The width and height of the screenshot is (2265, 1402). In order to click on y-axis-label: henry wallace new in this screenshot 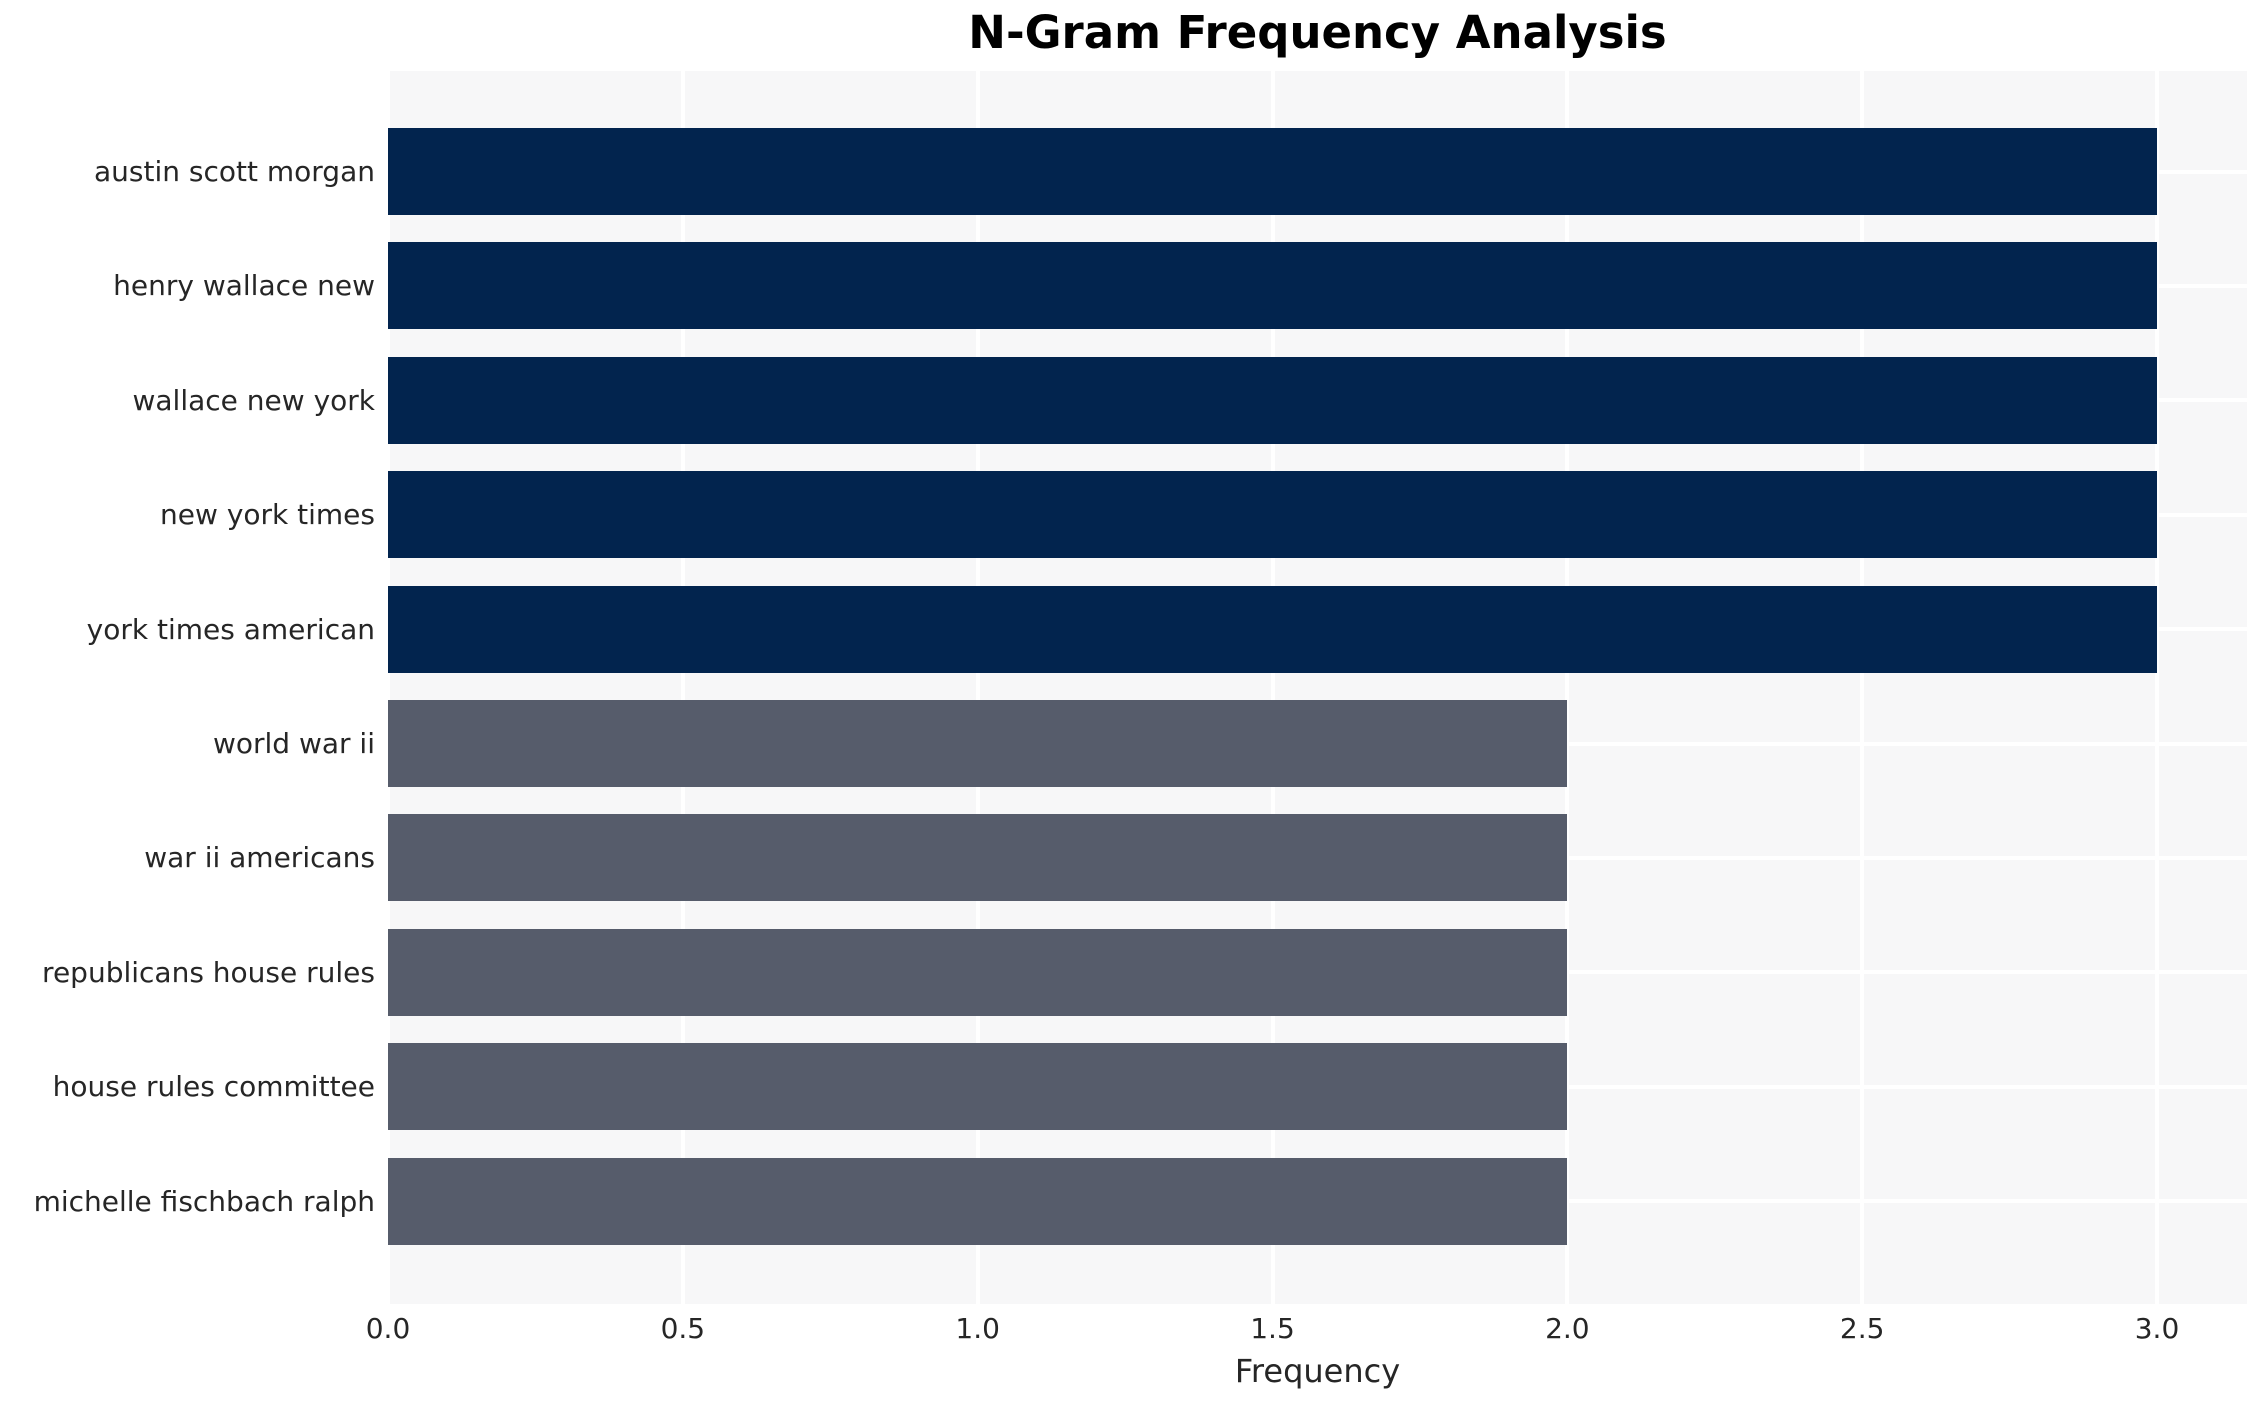, I will do `click(244, 286)`.